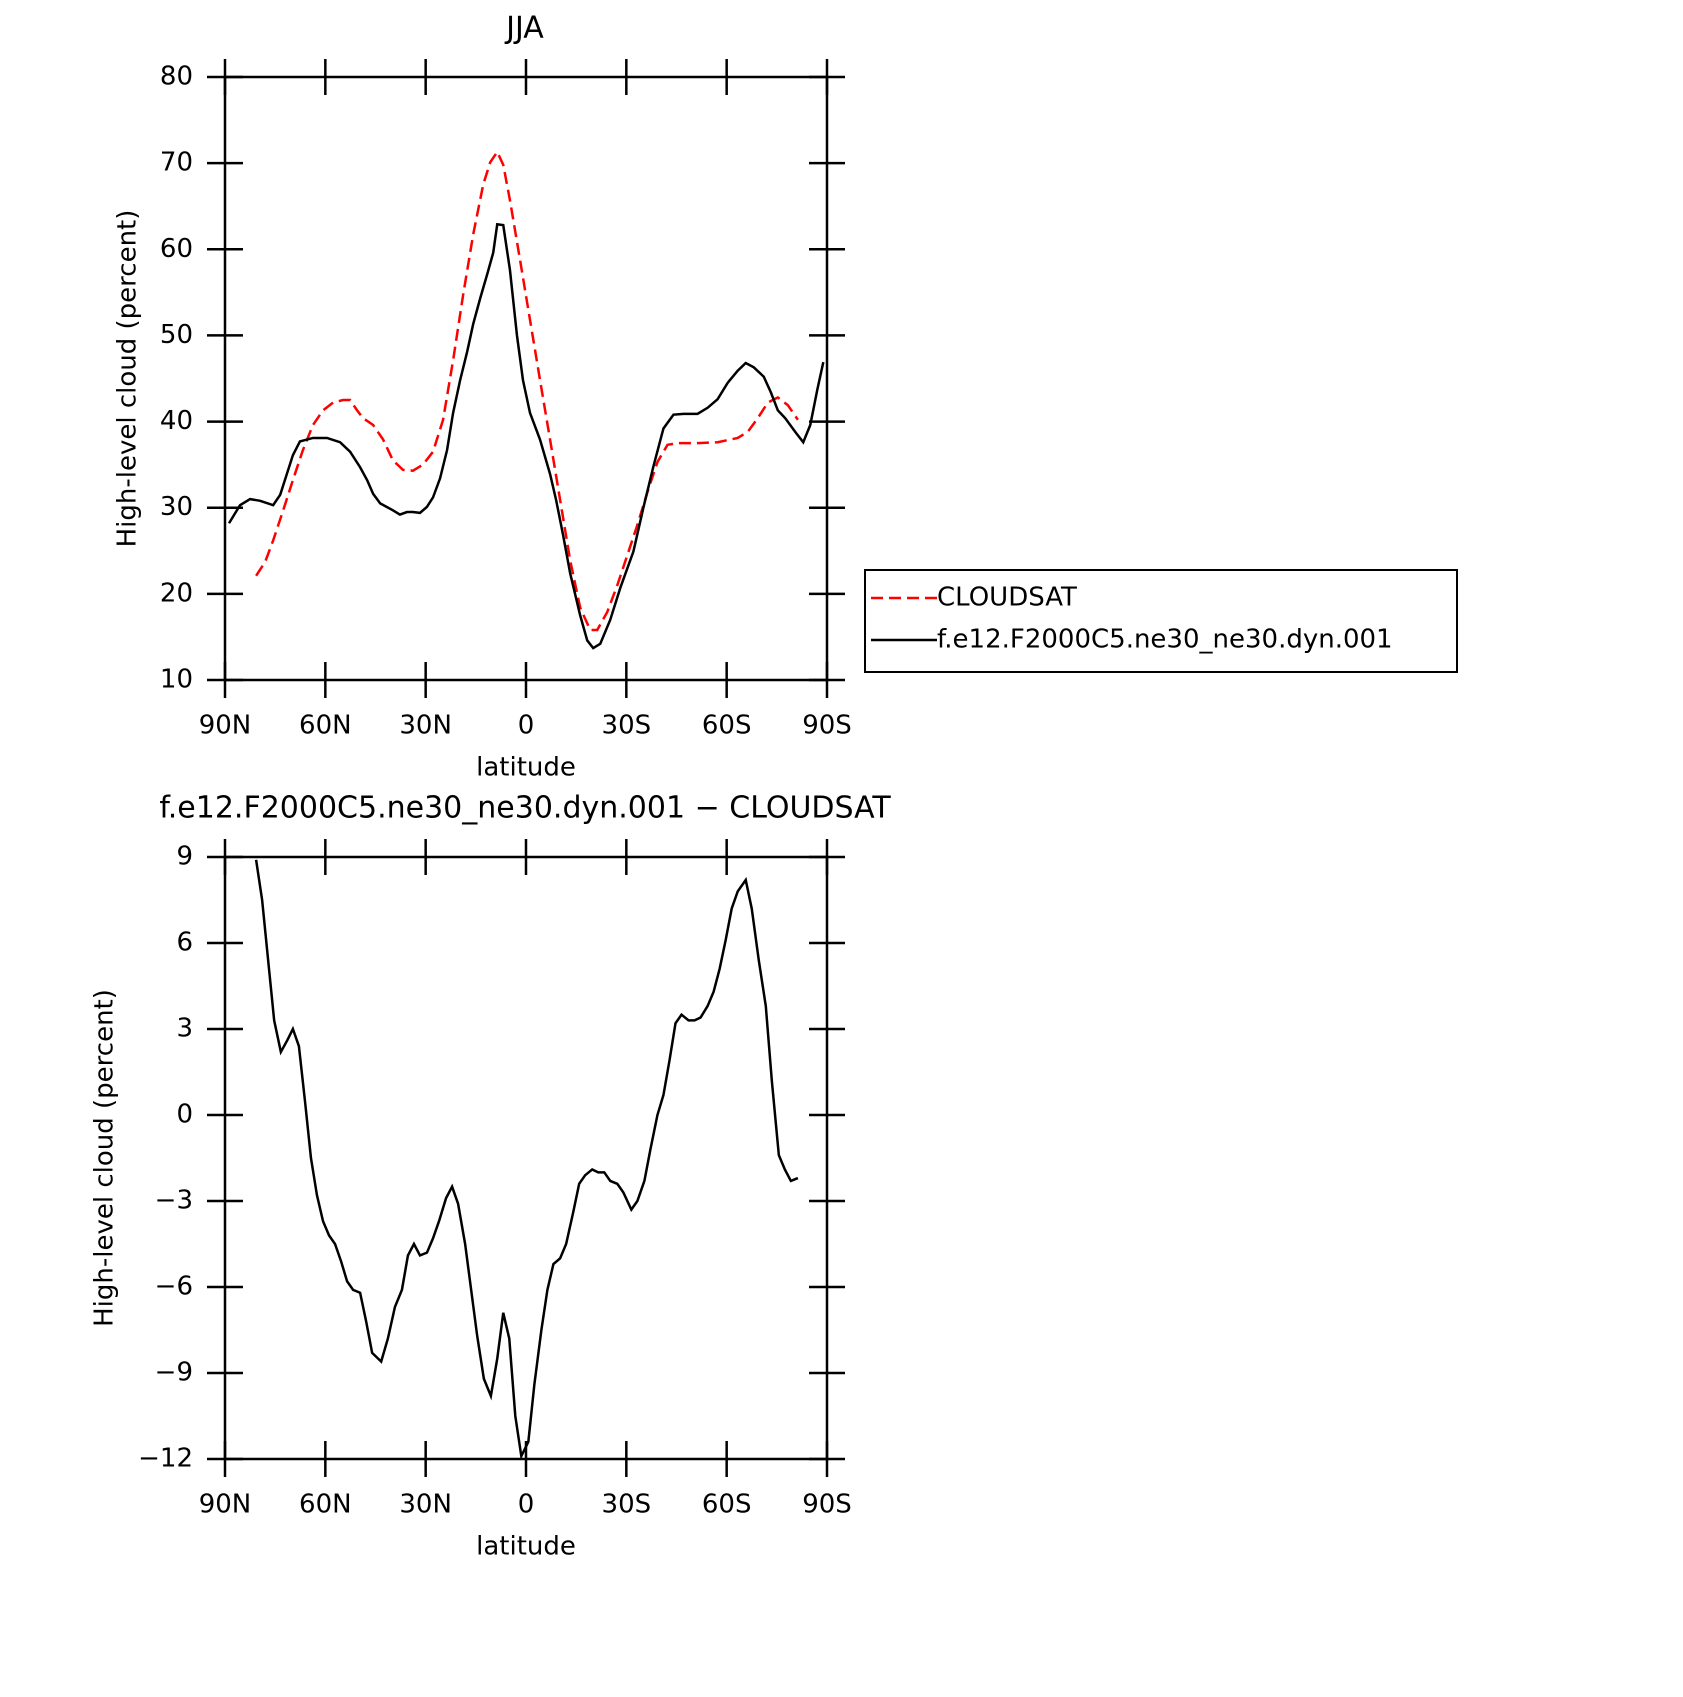 This screenshot has height=1697, width=1683. What do you see at coordinates (176, 249) in the screenshot?
I see `y-tick-label: 60` at bounding box center [176, 249].